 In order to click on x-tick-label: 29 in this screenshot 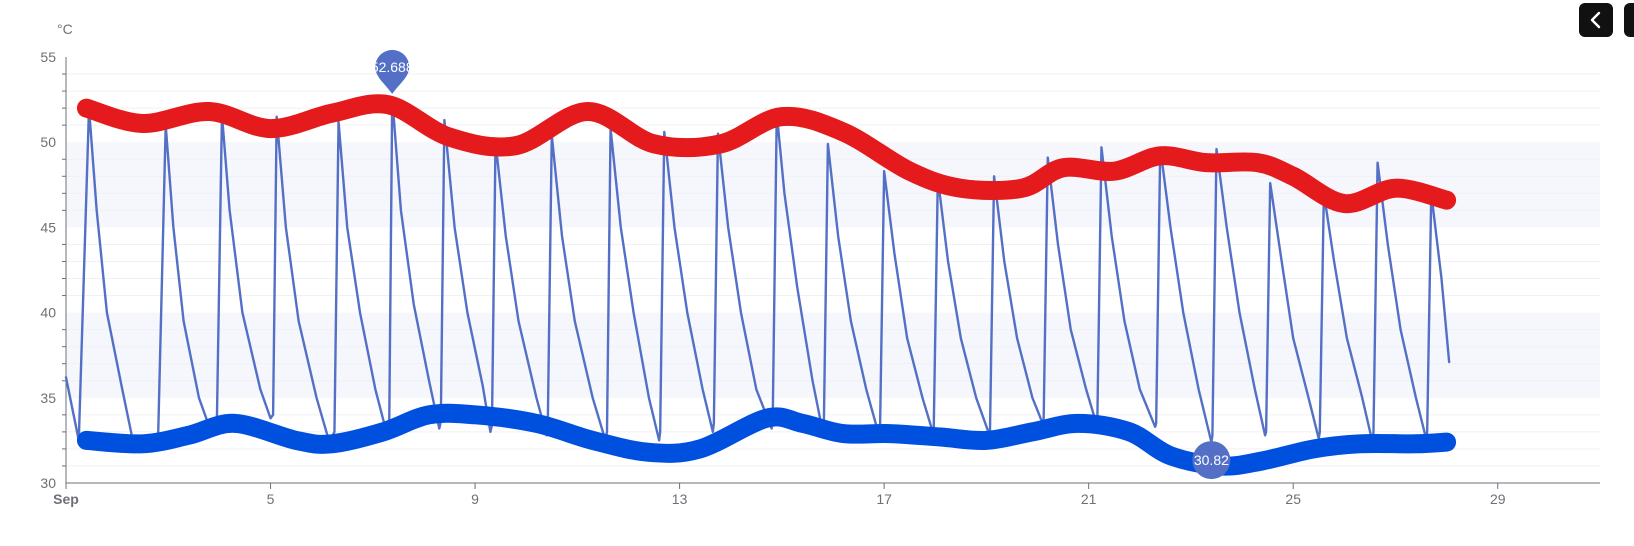, I will do `click(1498, 499)`.